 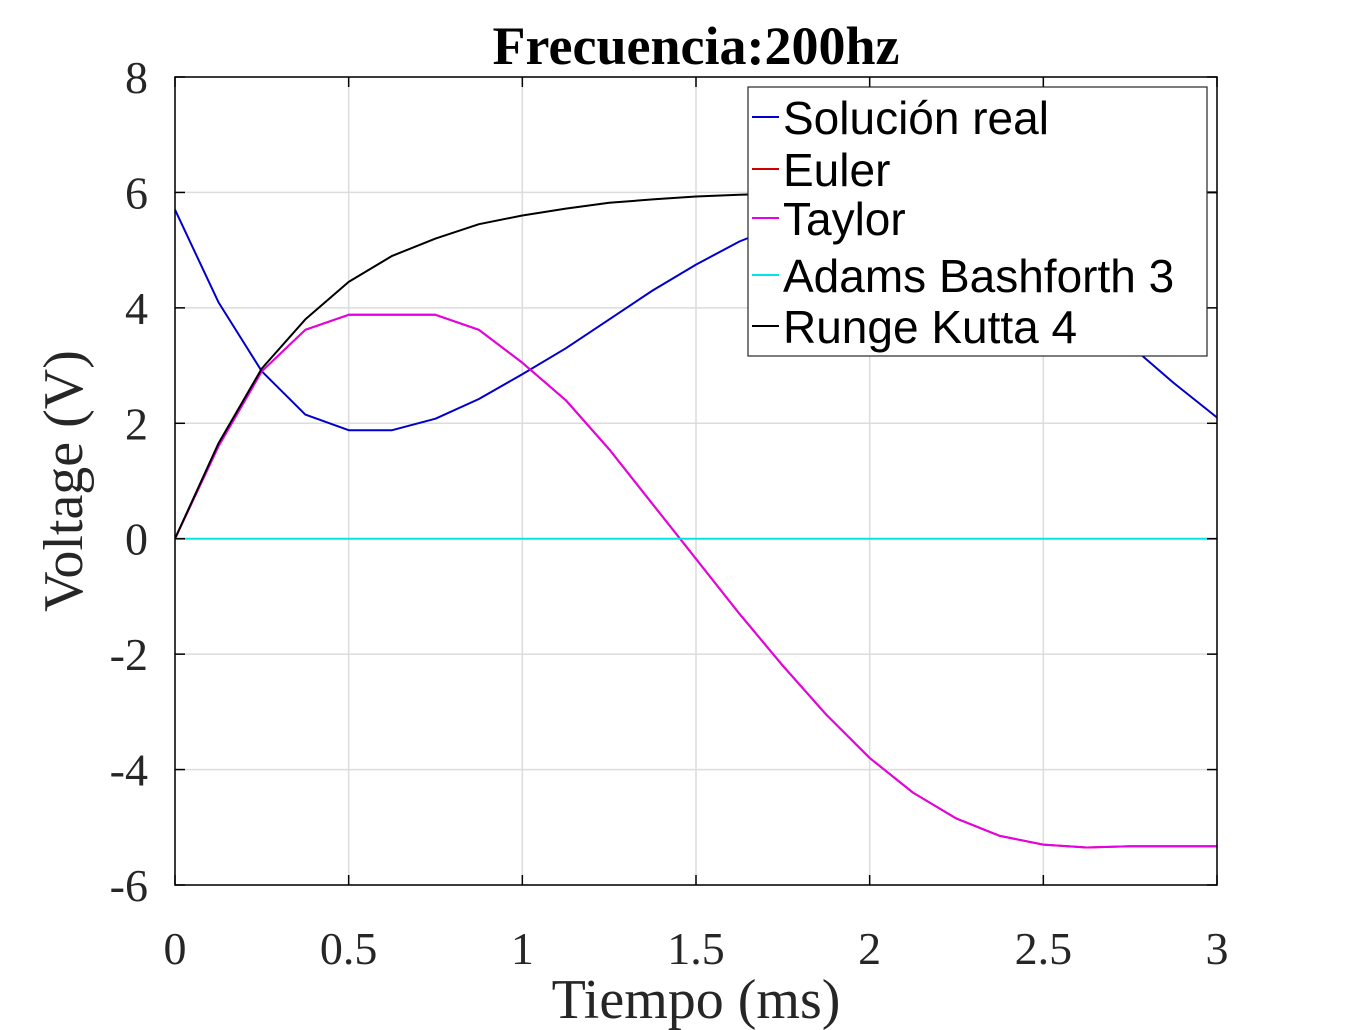 I want to click on y-tick-label: 0, so click(x=136, y=539).